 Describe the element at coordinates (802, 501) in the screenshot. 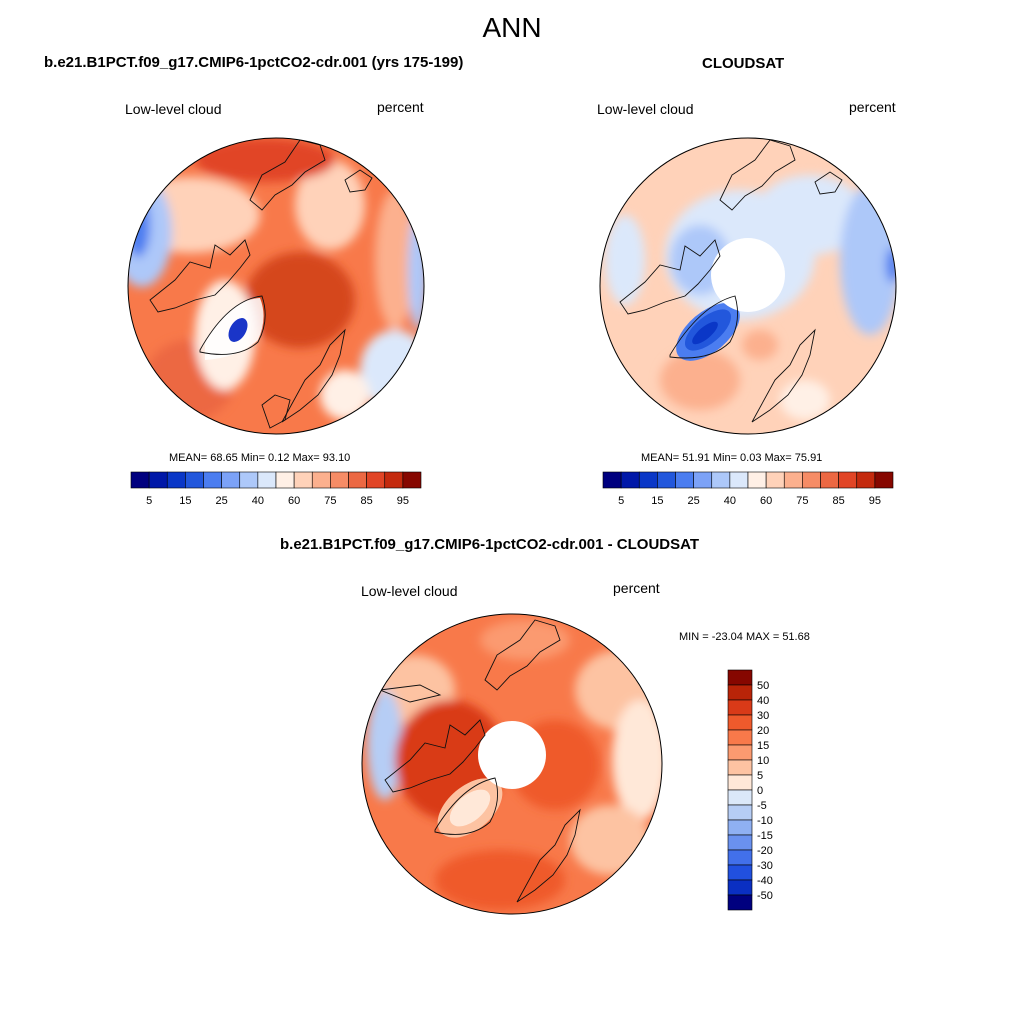

I see `obs-colorbar-tick-label: 75` at that location.